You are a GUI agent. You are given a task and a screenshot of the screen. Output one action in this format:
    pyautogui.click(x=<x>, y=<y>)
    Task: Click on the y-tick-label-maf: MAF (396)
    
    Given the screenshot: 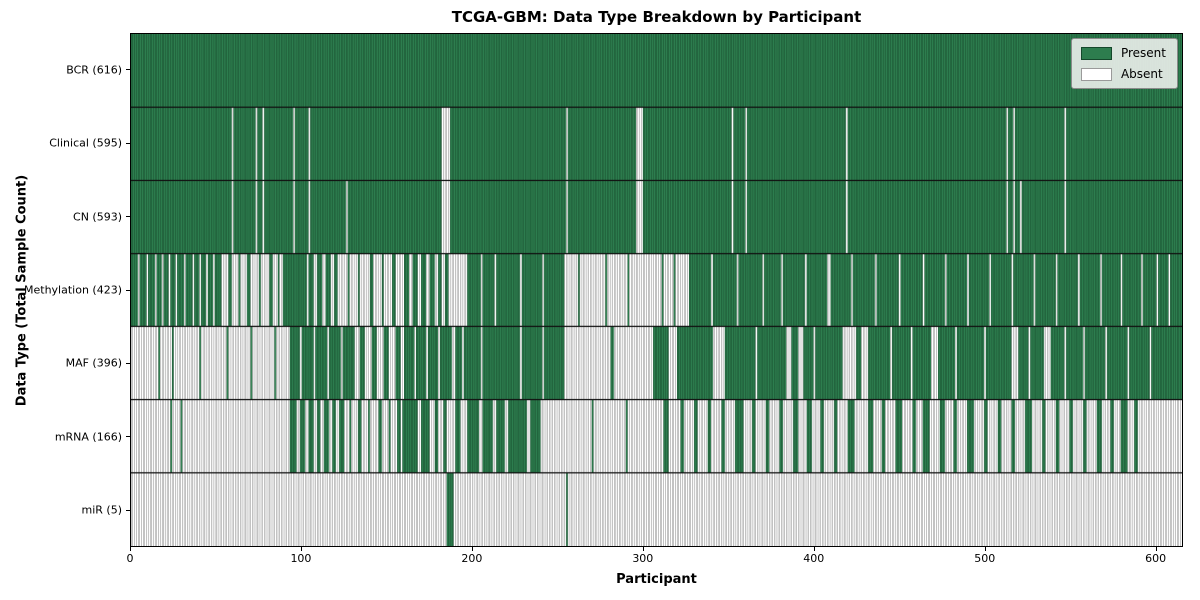 What is the action you would take?
    pyautogui.click(x=93, y=363)
    